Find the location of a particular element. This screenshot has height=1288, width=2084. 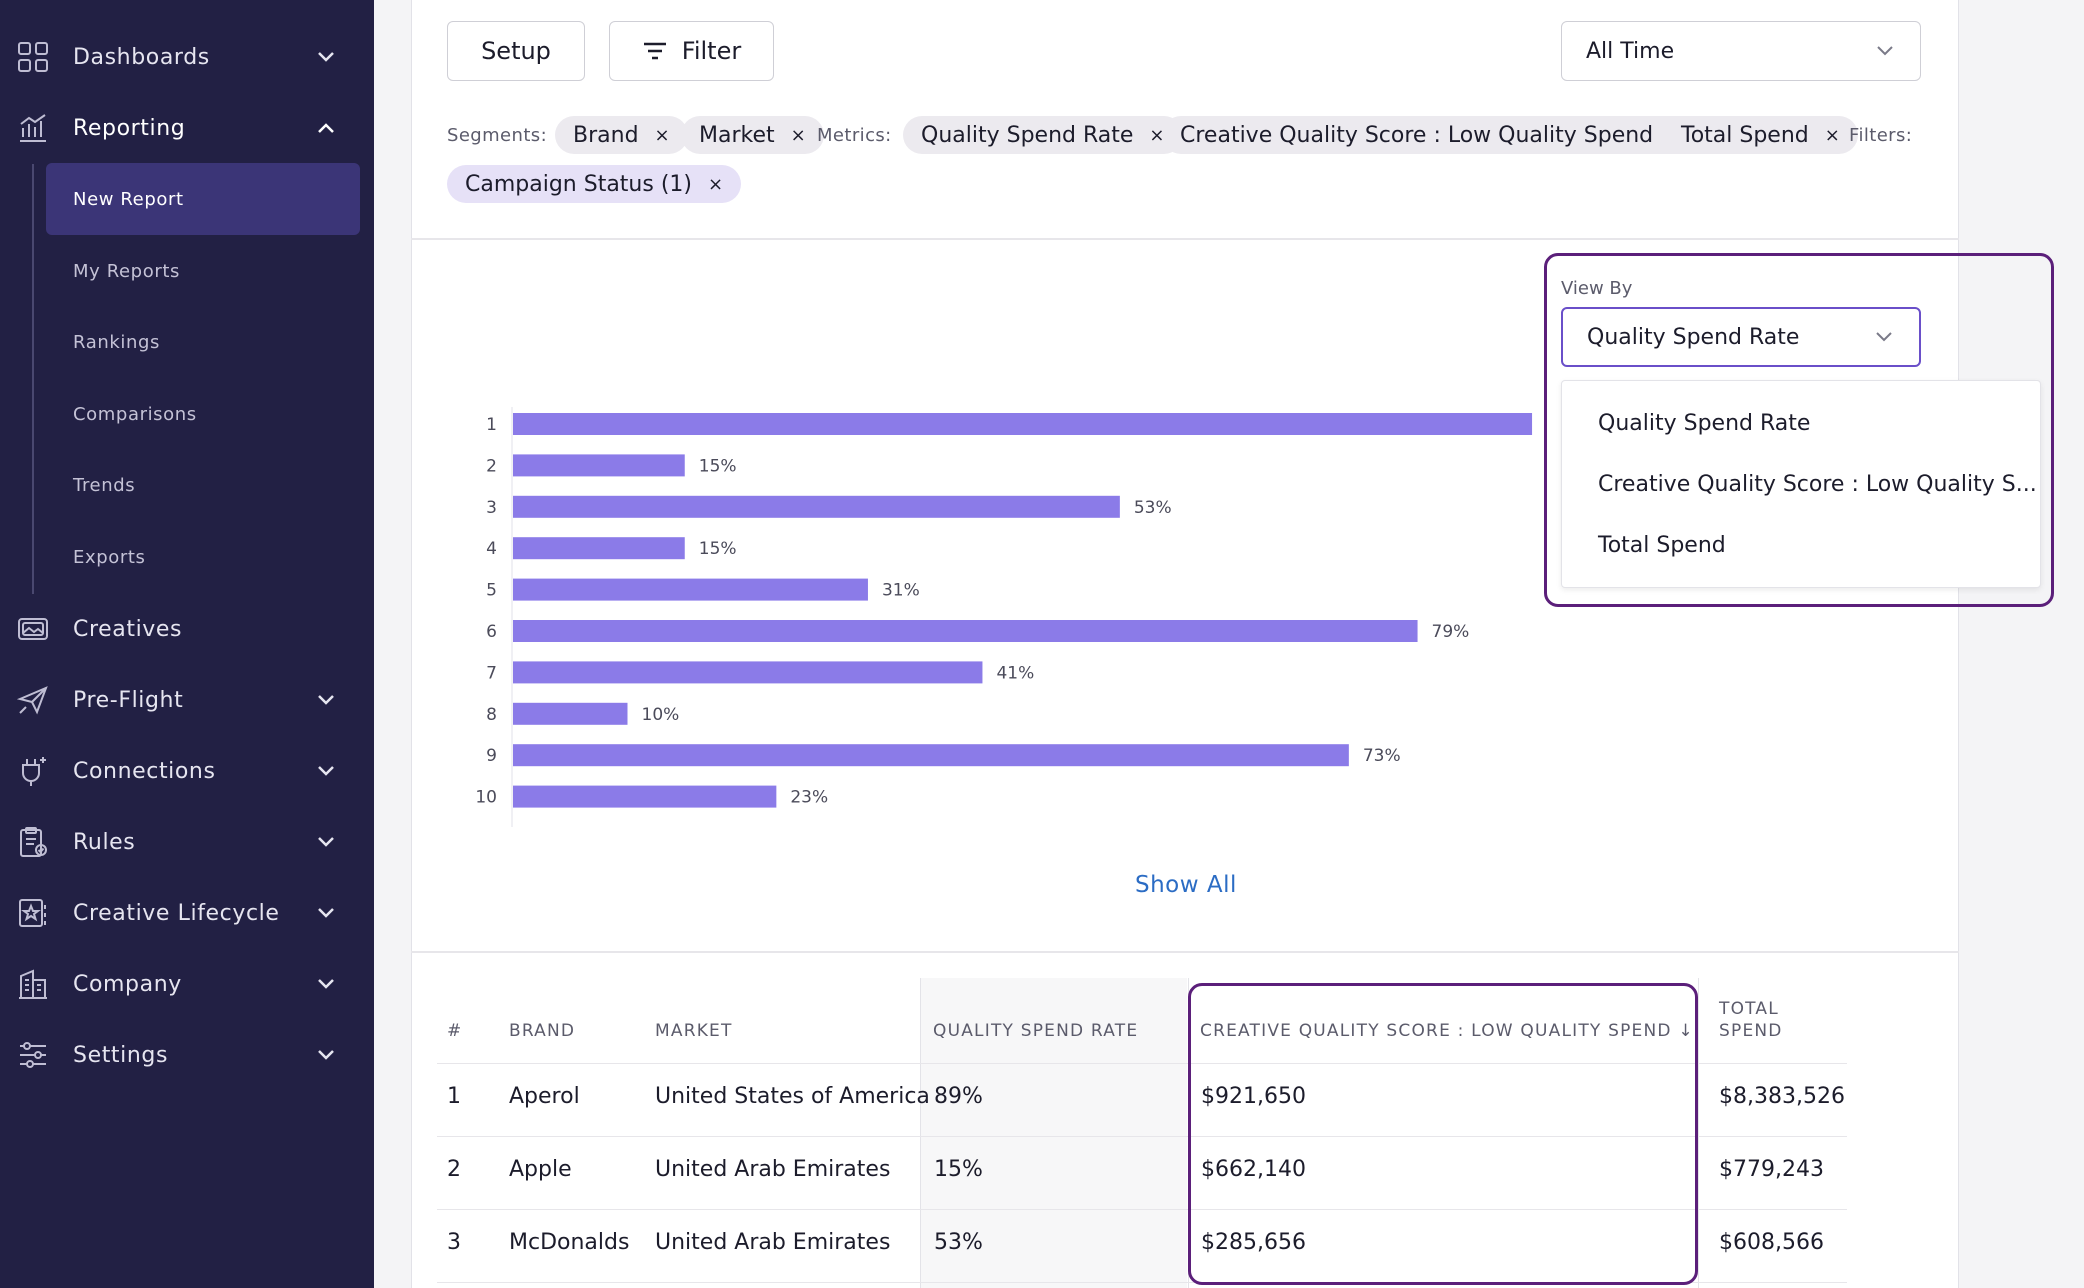

chip-label: Campaign Status (1) is located at coordinates (578, 184).